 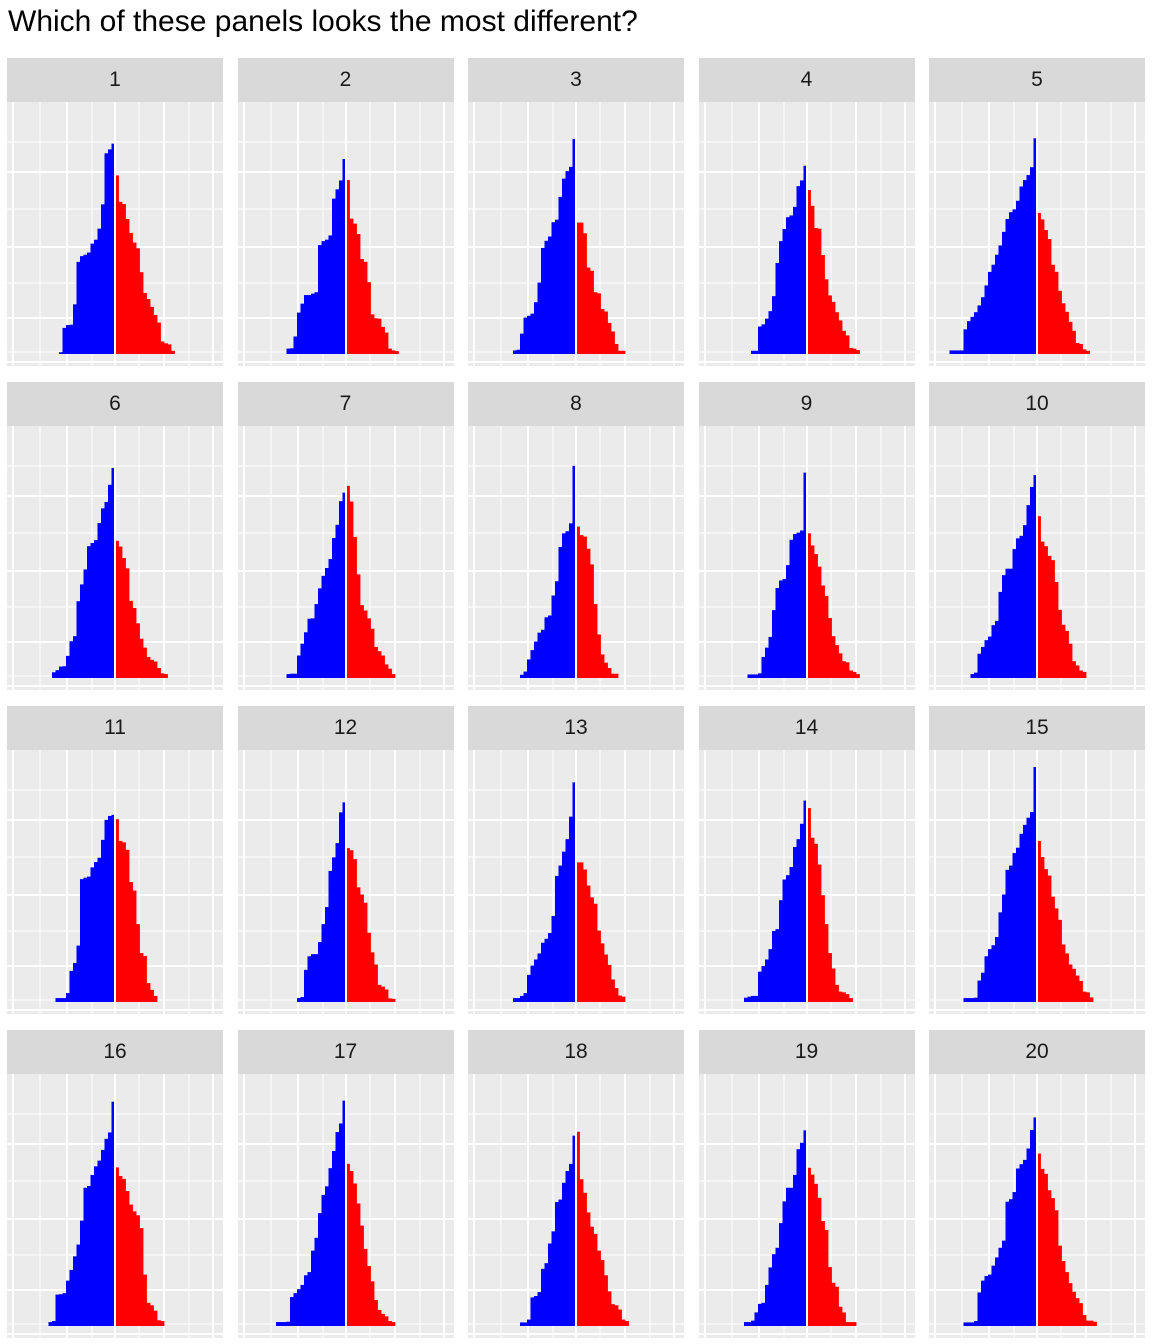 I want to click on panel-7: 7, so click(x=345, y=536).